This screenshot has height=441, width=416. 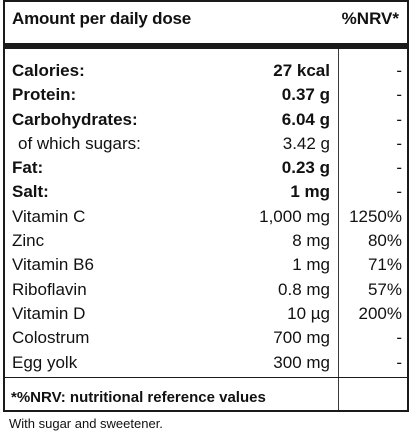 I want to click on nutrient-name: Calories:, so click(x=48, y=70).